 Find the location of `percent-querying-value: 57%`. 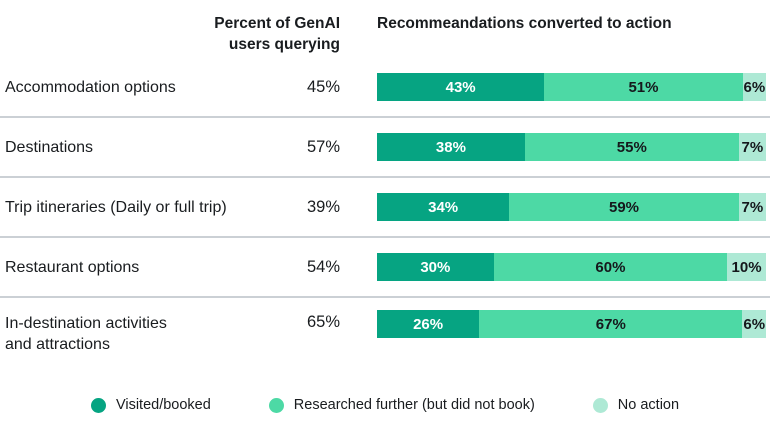

percent-querying-value: 57% is located at coordinates (323, 146).